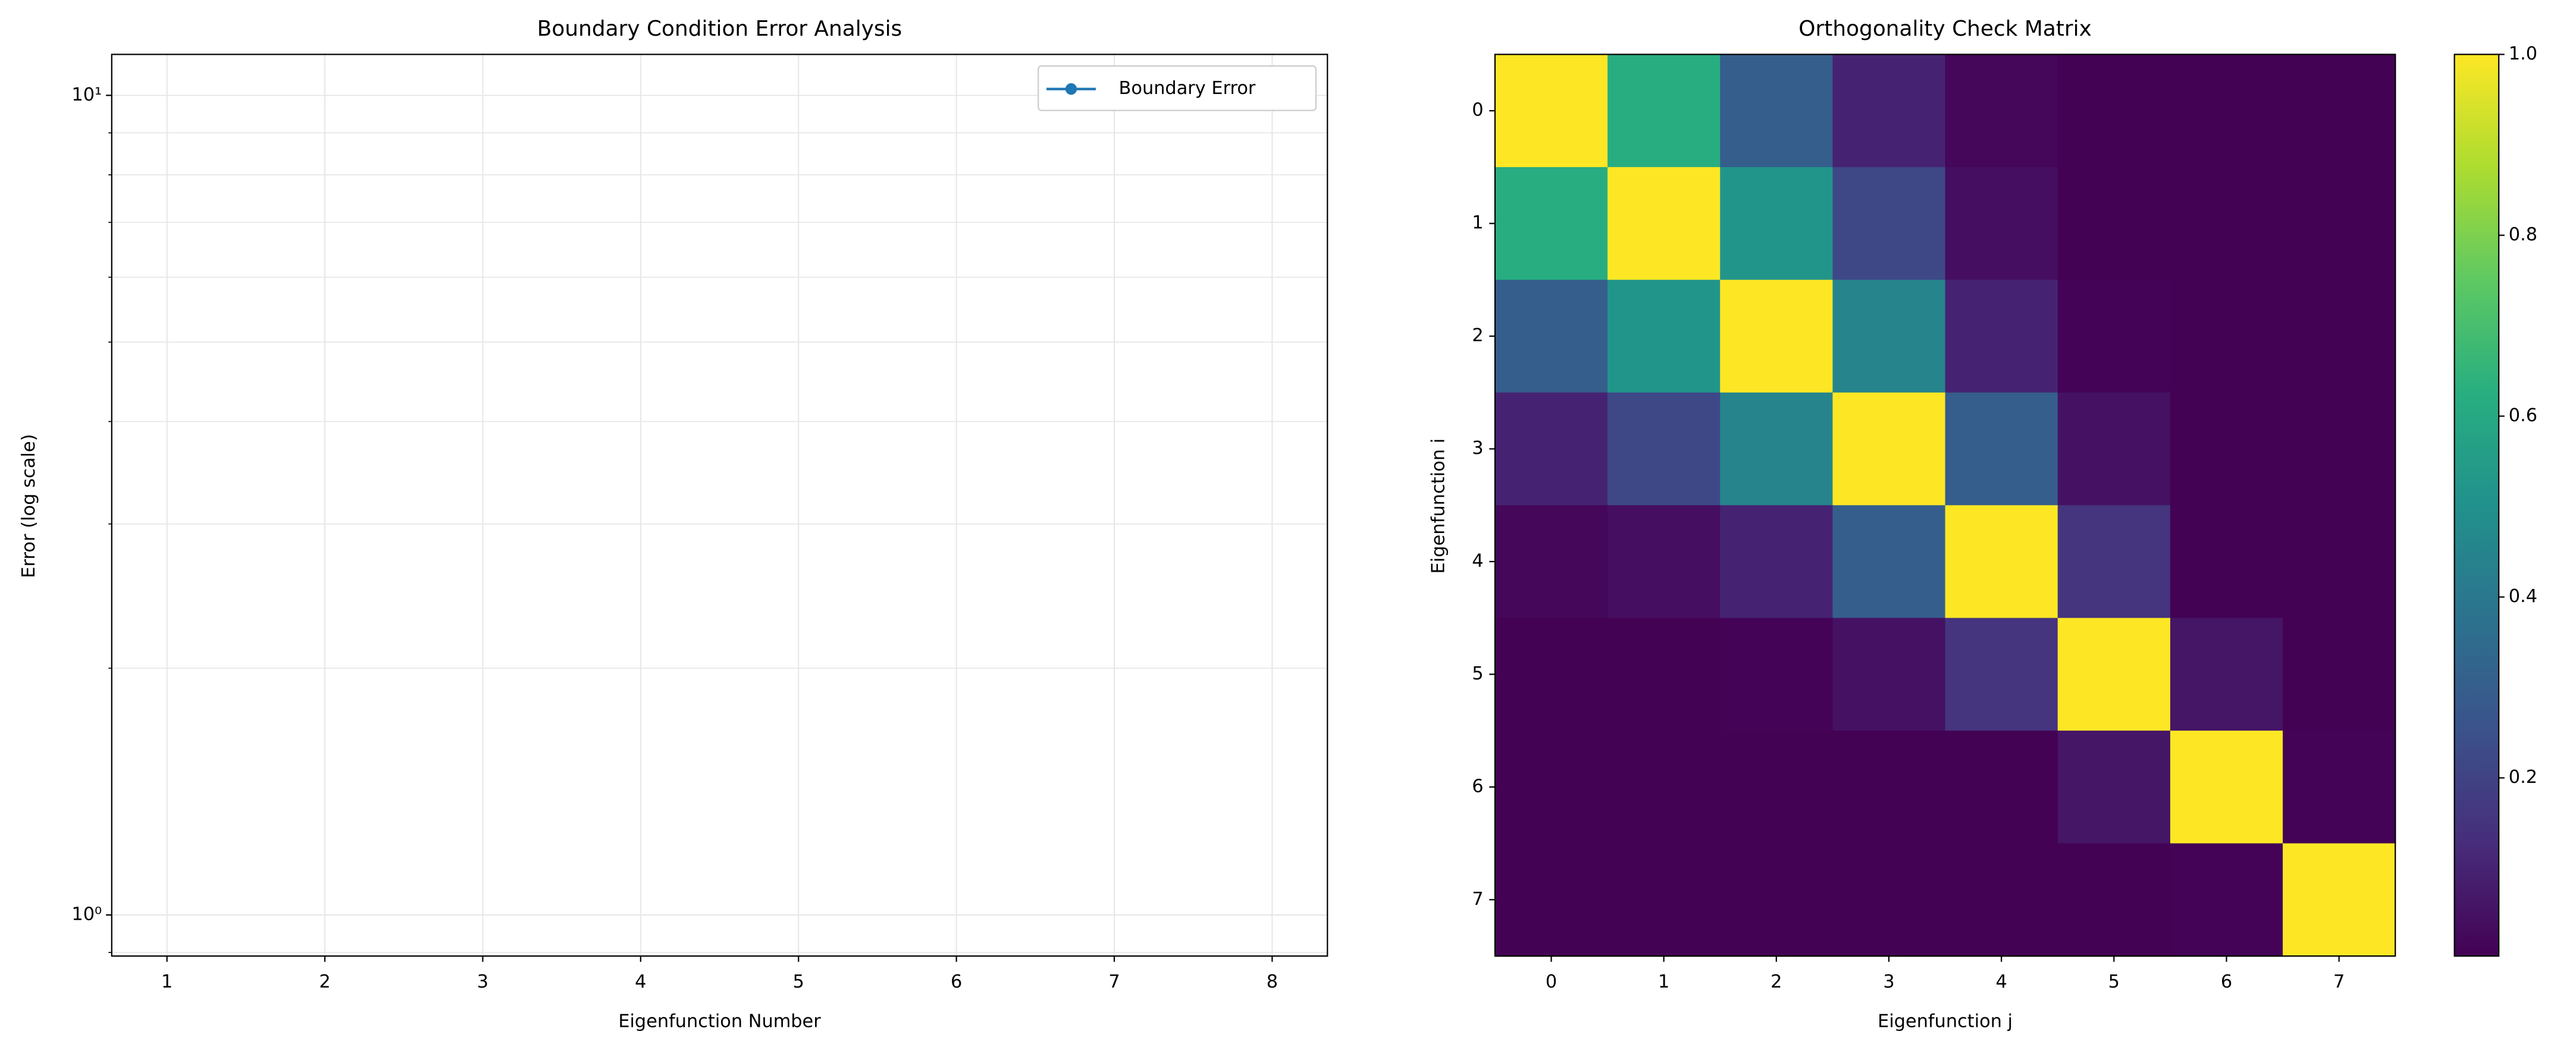 The height and width of the screenshot is (1050, 2576). I want to click on y-tick-label: 7, so click(1478, 899).